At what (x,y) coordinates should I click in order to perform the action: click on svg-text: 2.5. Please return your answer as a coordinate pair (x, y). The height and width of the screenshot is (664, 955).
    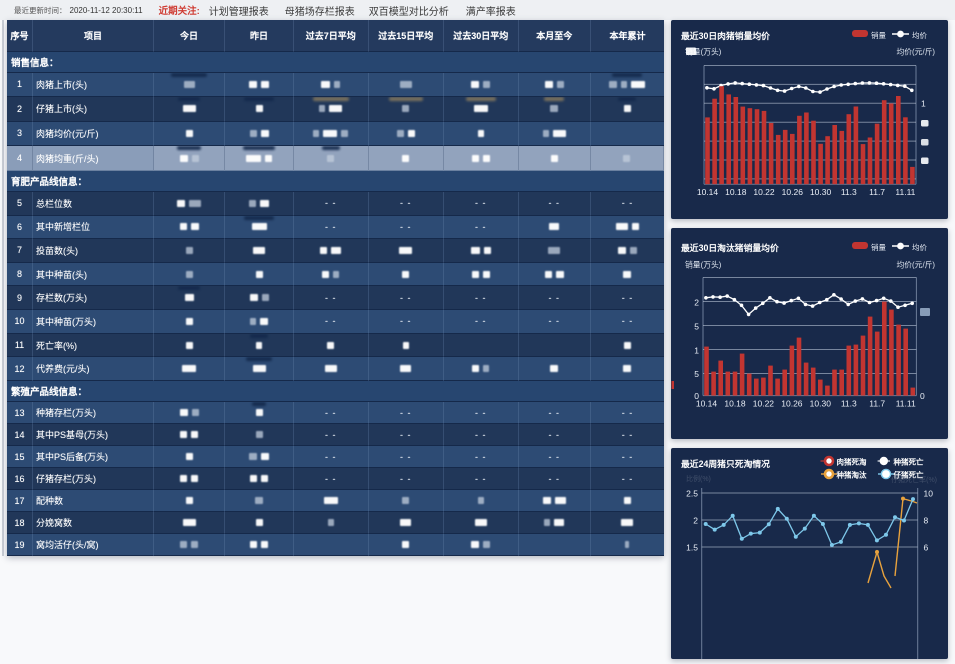
    Looking at the image, I should click on (692, 494).